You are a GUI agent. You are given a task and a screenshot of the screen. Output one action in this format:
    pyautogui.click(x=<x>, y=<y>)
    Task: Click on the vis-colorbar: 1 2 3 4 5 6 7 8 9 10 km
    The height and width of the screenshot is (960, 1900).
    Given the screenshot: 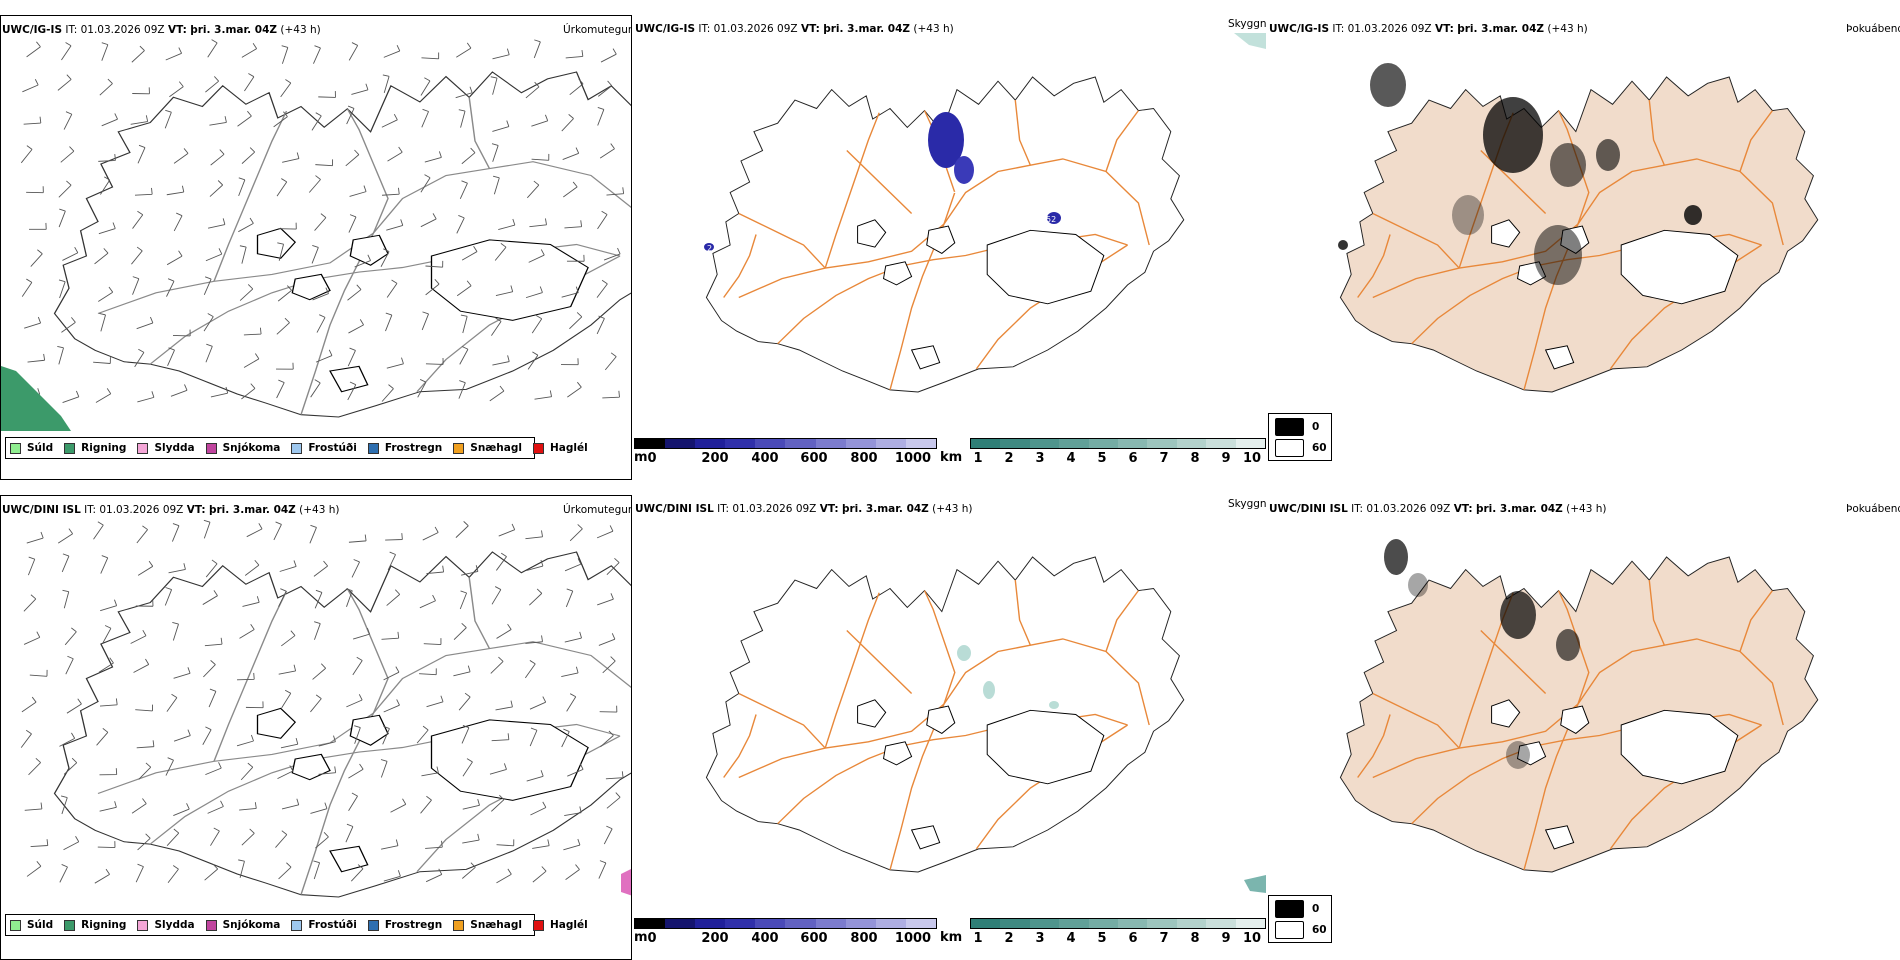 What is the action you would take?
    pyautogui.click(x=1103, y=932)
    